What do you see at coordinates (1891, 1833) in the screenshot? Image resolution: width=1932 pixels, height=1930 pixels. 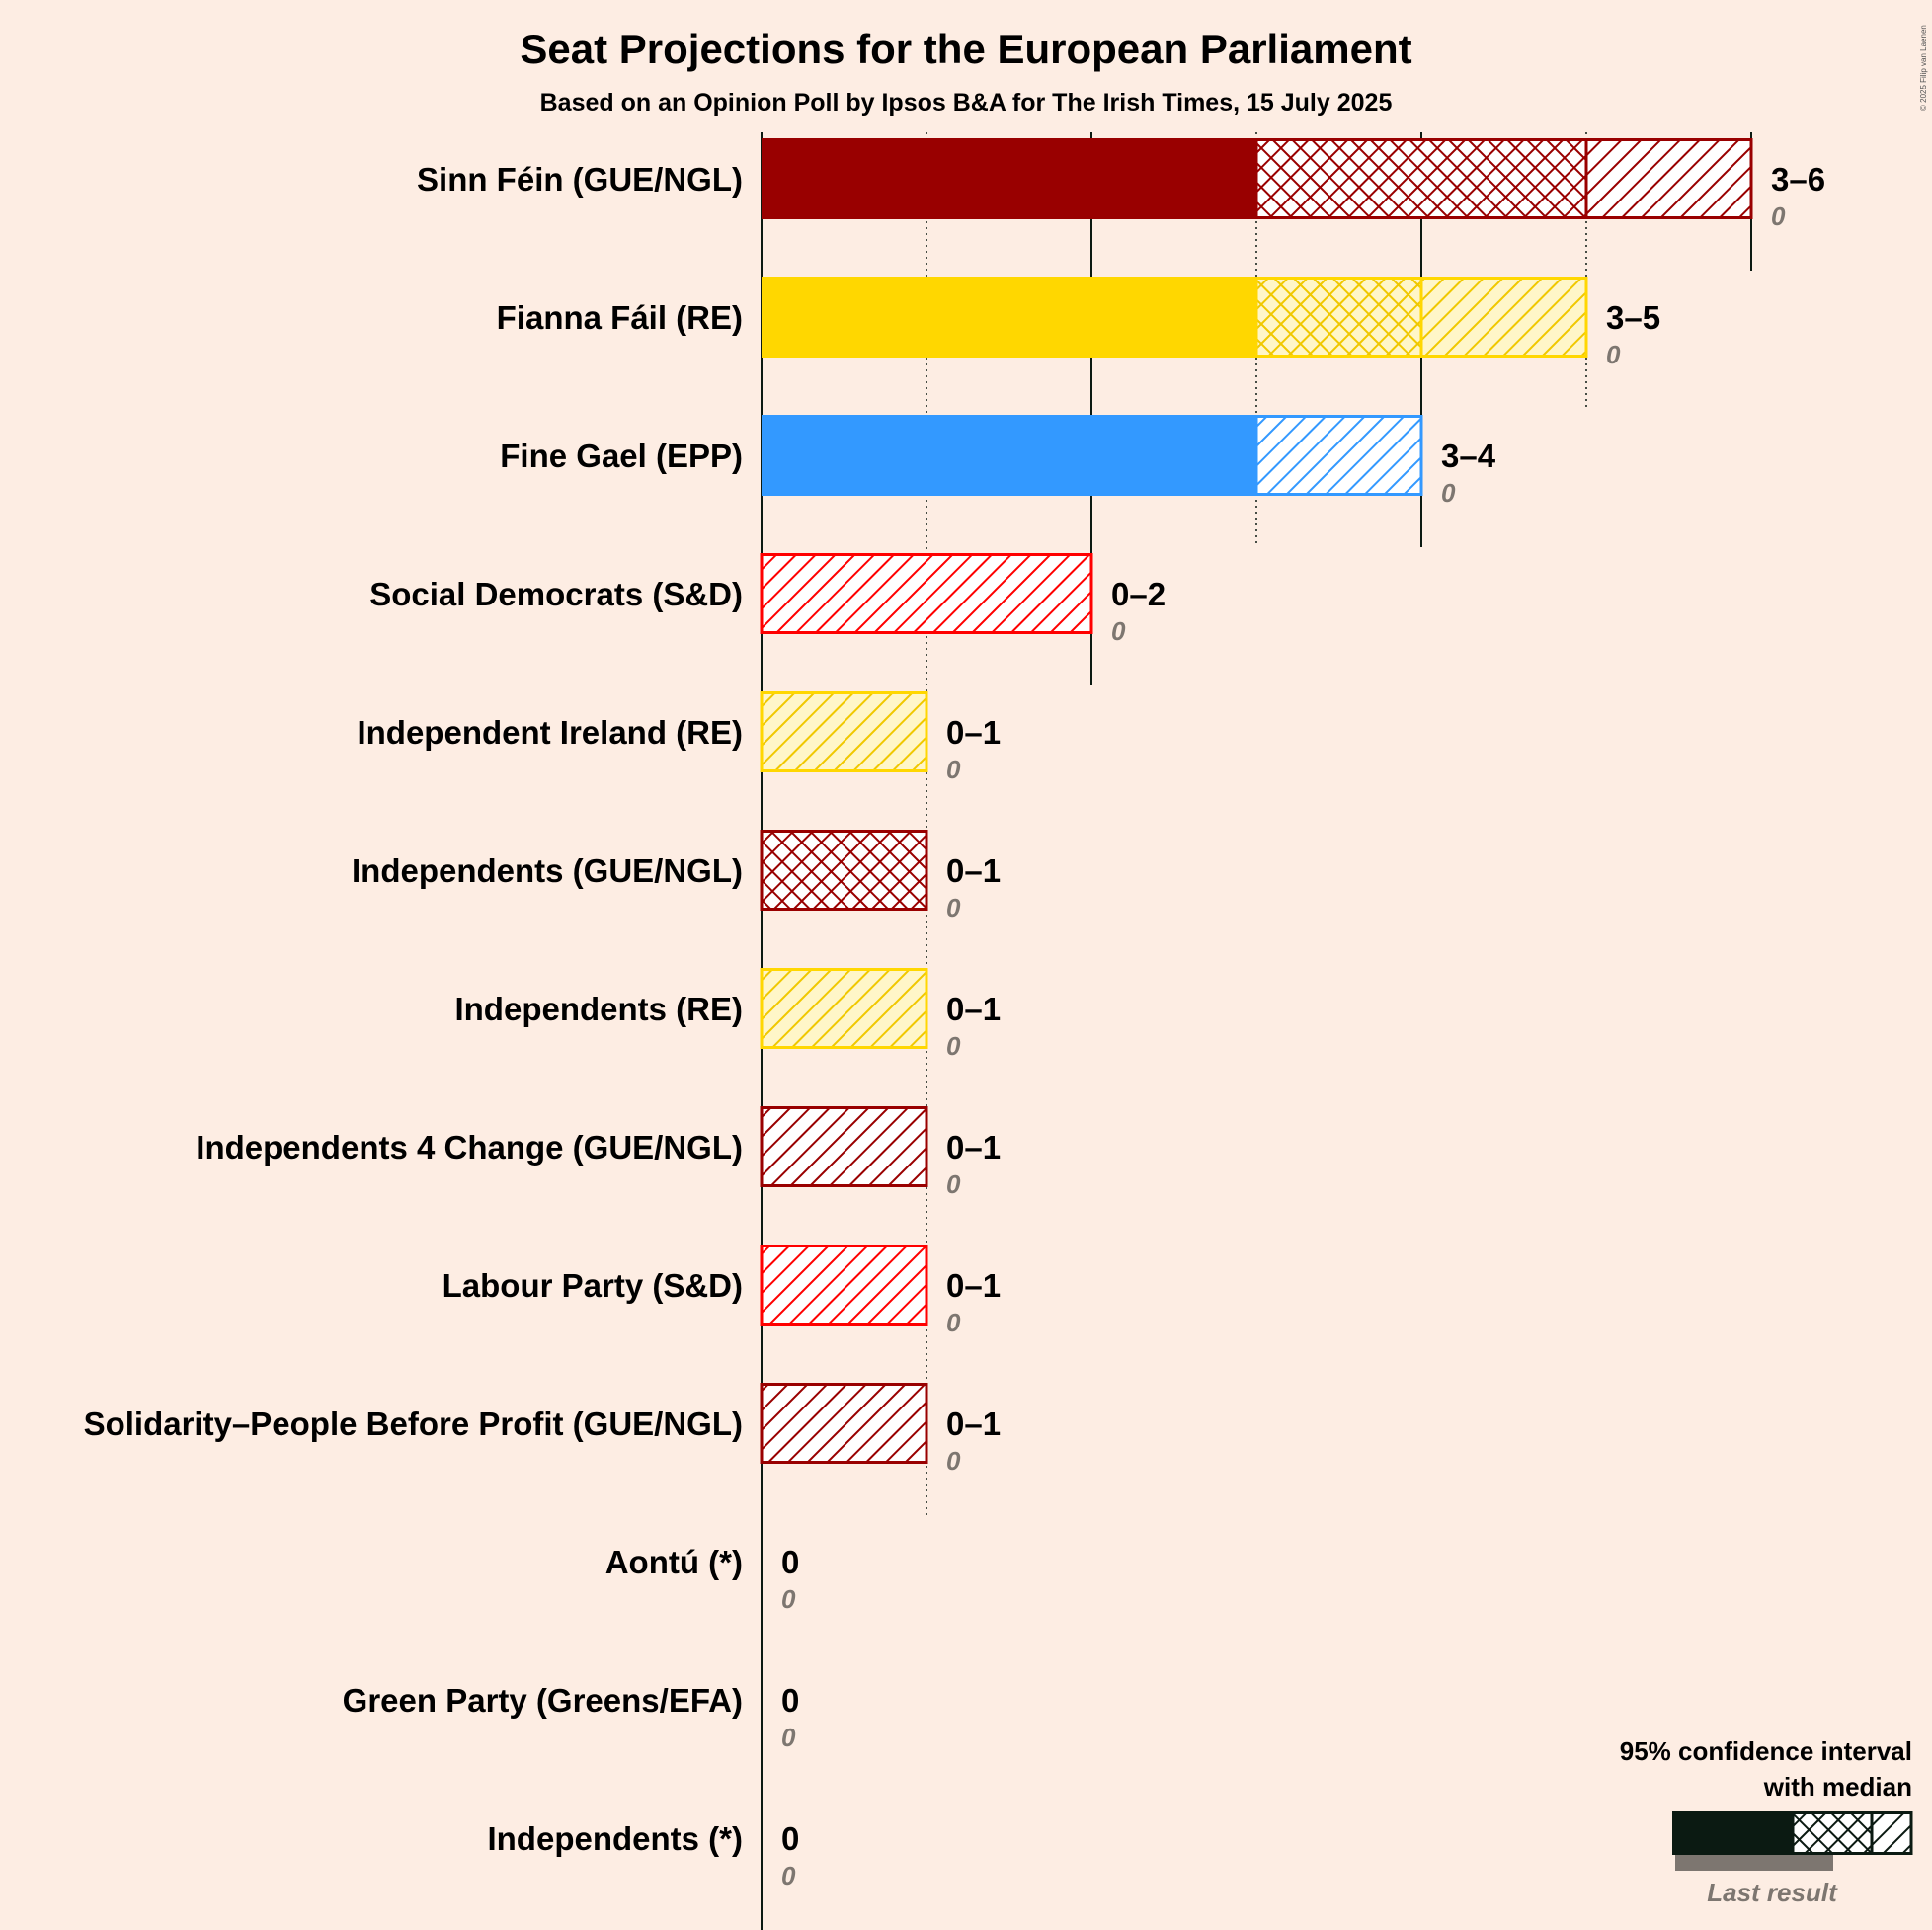 I see `legend-hatch` at bounding box center [1891, 1833].